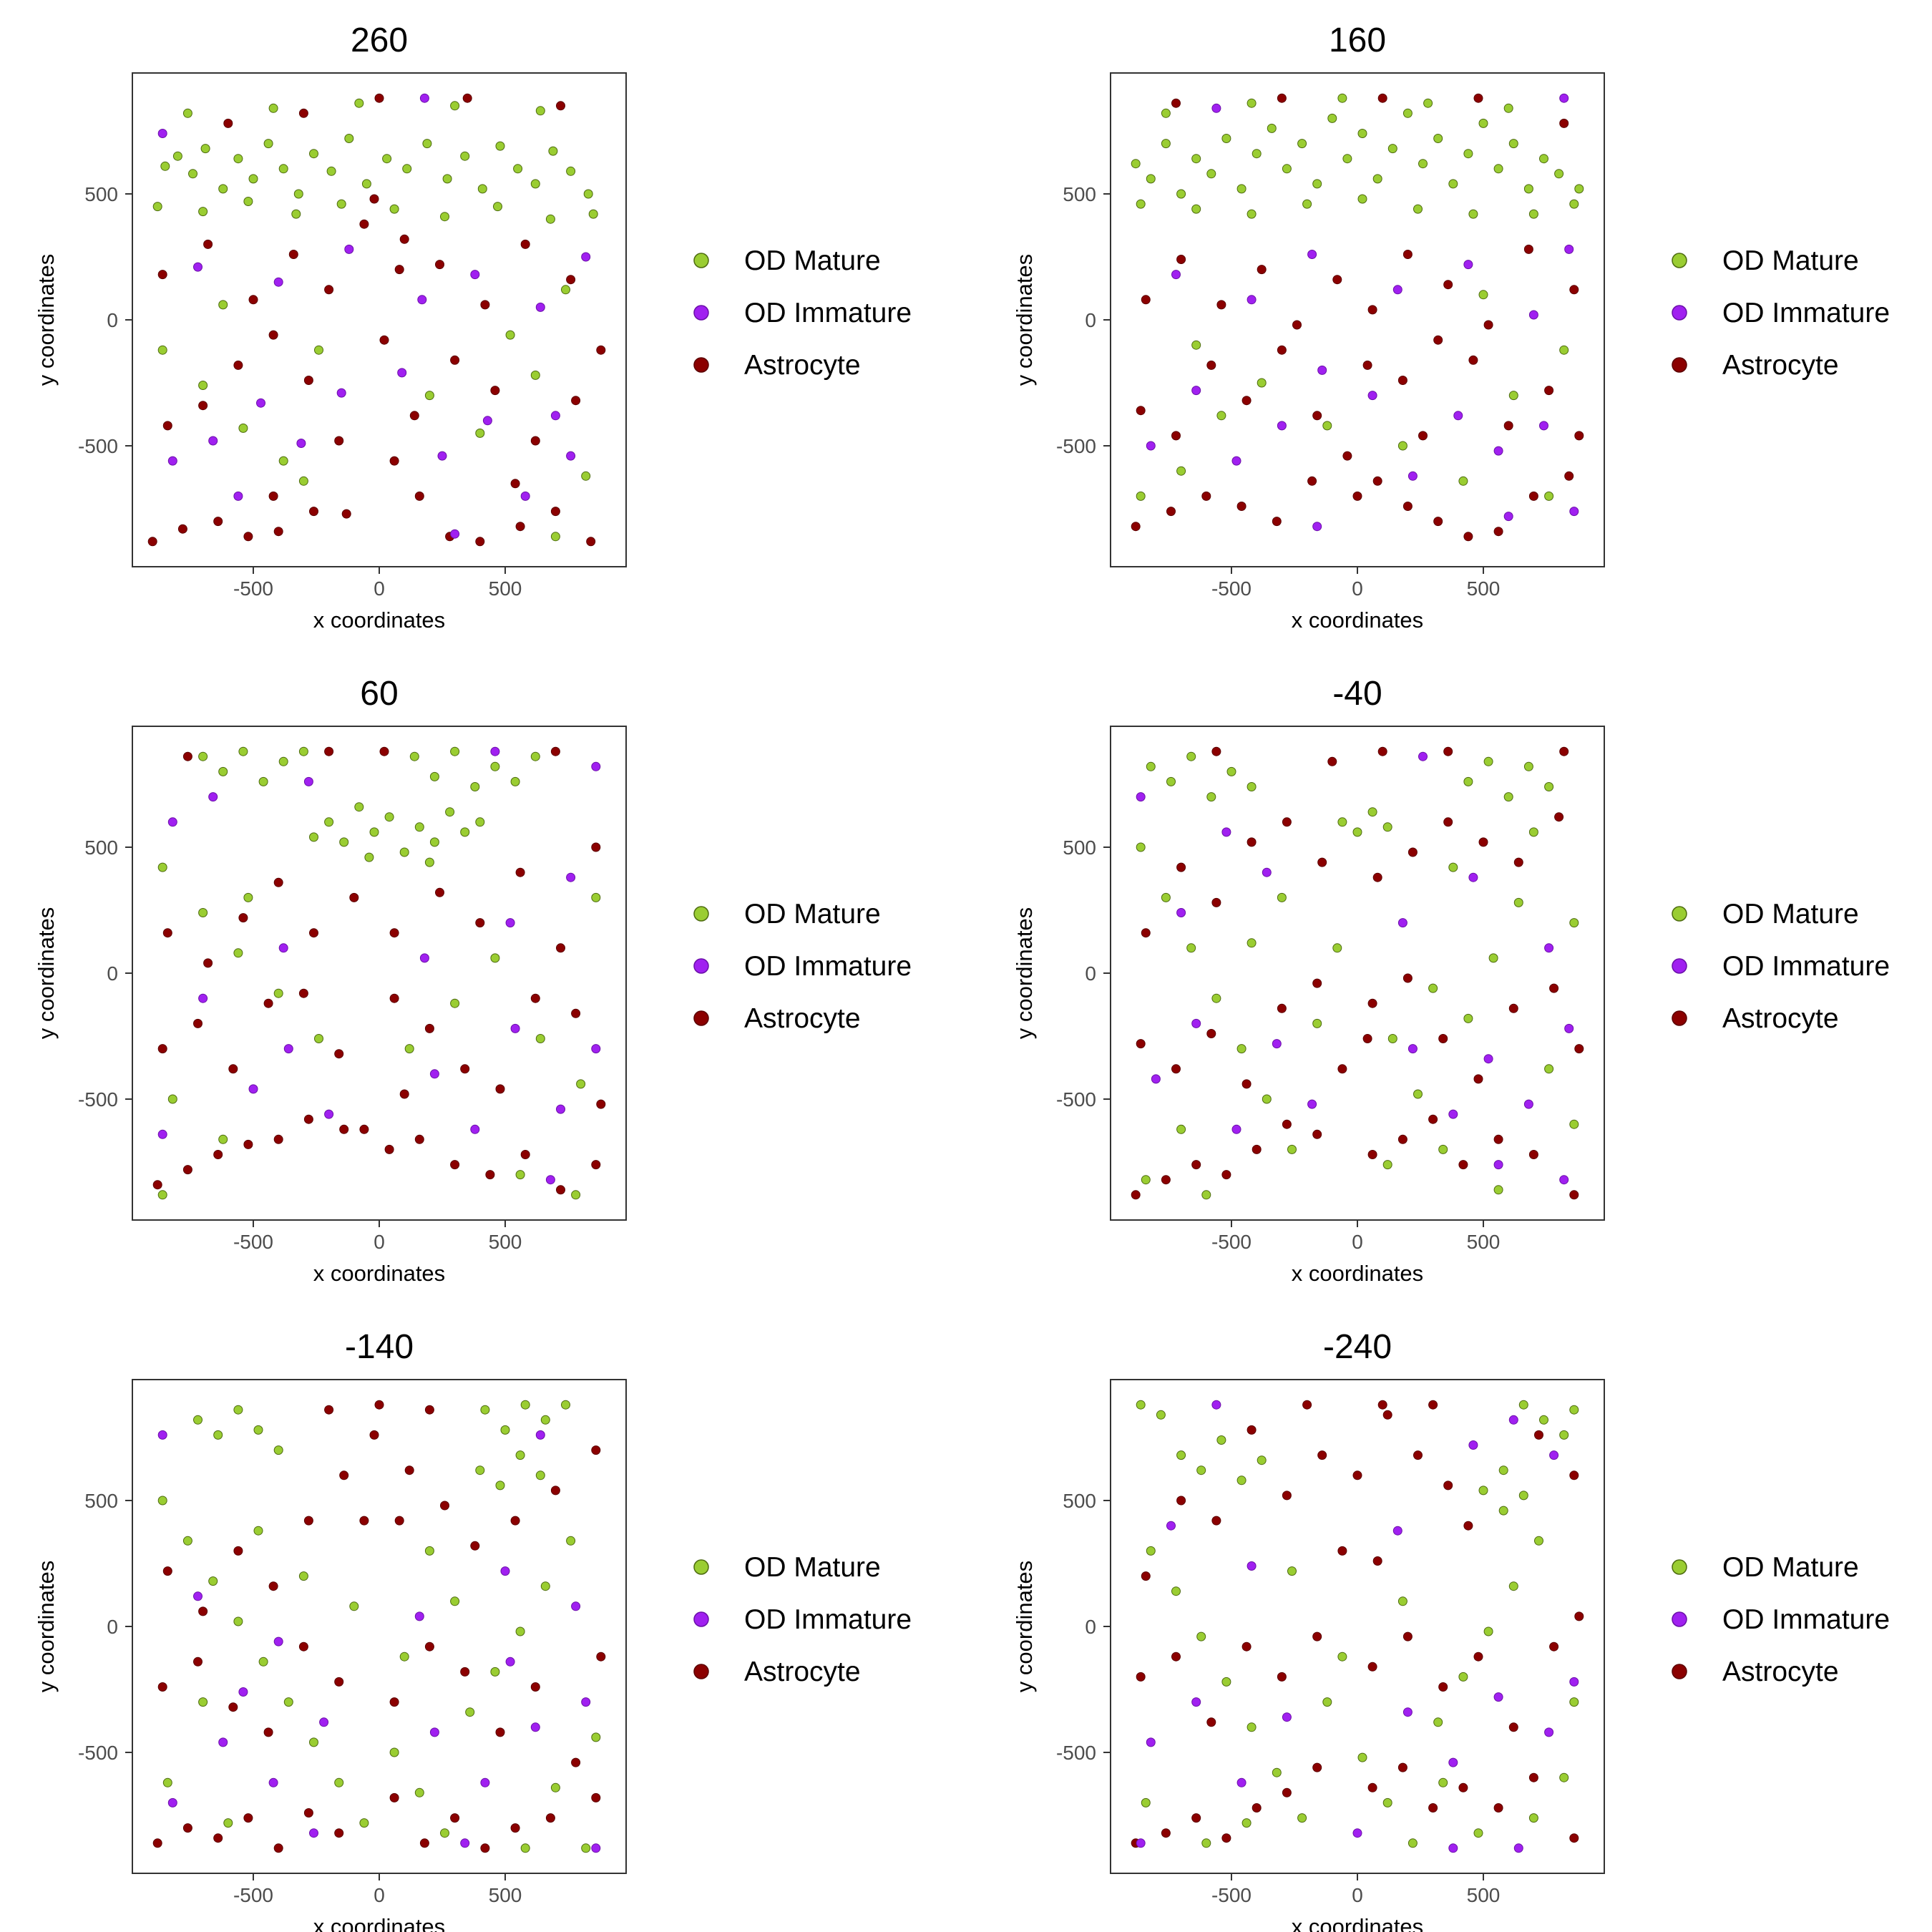  I want to click on y-axis-label: y coordinates, so click(46, 1626).